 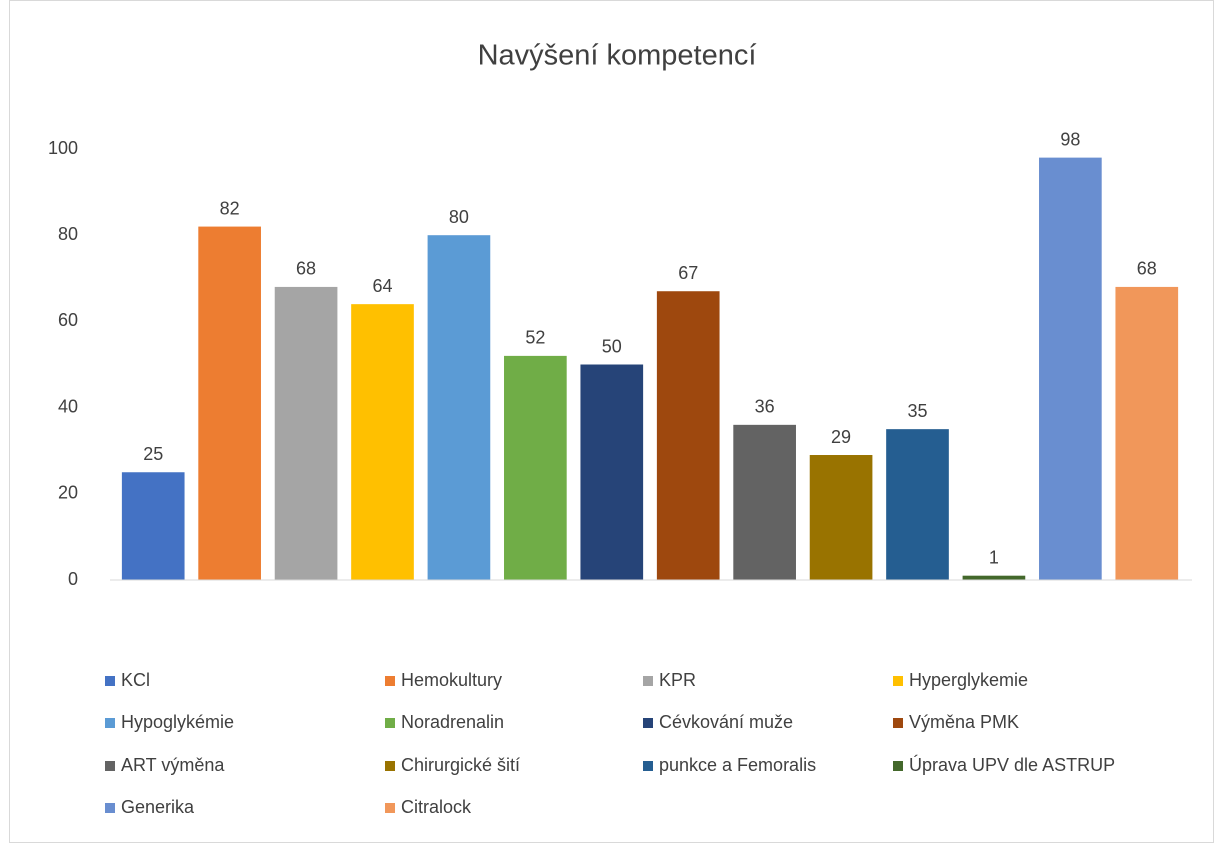 What do you see at coordinates (382, 286) in the screenshot?
I see `data-label: 64` at bounding box center [382, 286].